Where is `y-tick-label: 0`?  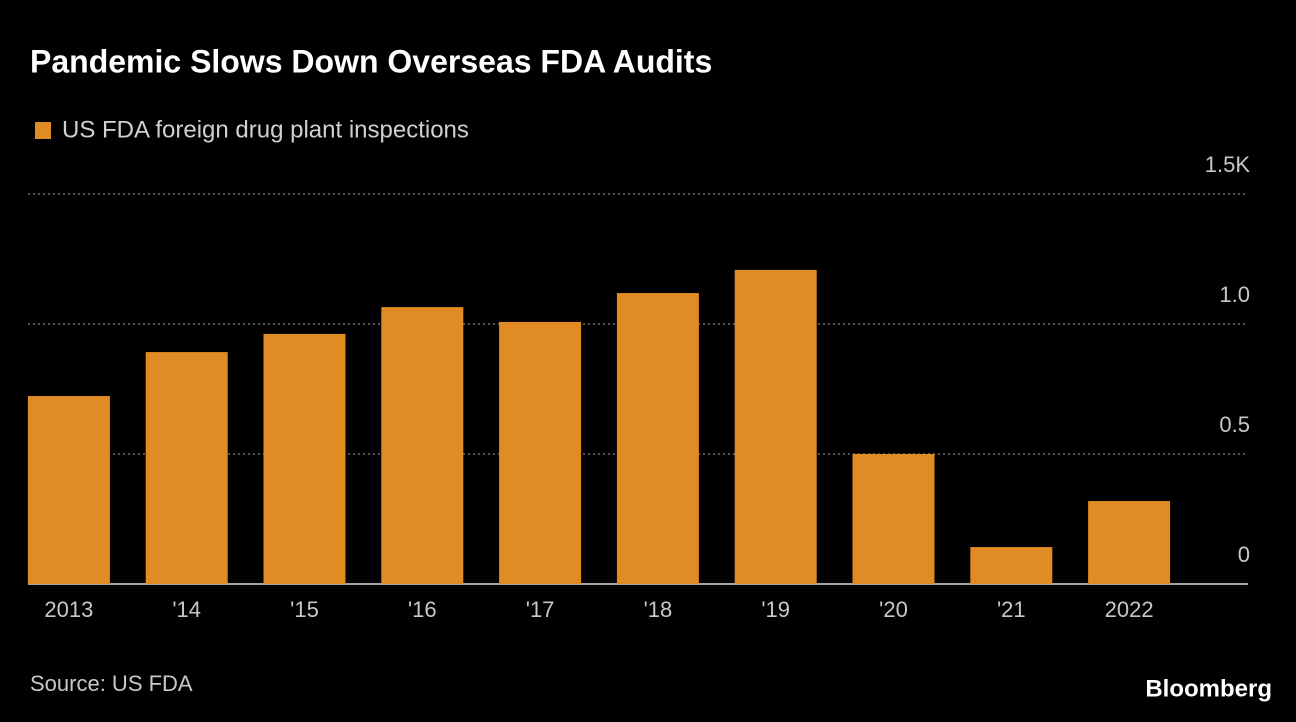
y-tick-label: 0 is located at coordinates (1244, 554).